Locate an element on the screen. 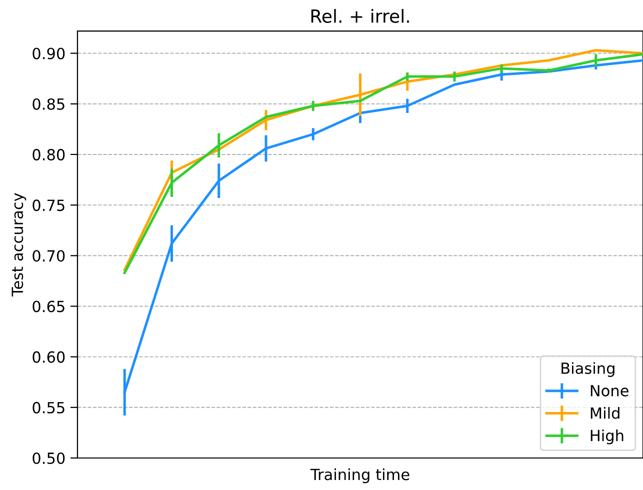 This screenshot has height=490, width=643. y-tick-label: 0.65 is located at coordinates (48, 306).